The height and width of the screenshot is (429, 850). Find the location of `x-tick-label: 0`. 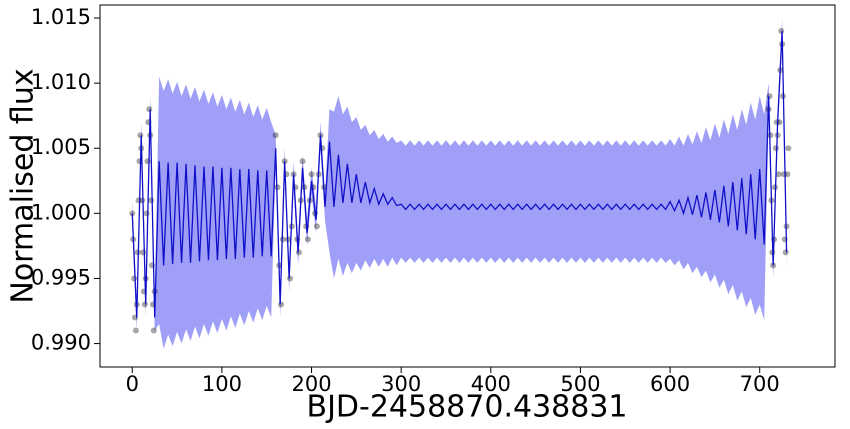

x-tick-label: 0 is located at coordinates (132, 384).